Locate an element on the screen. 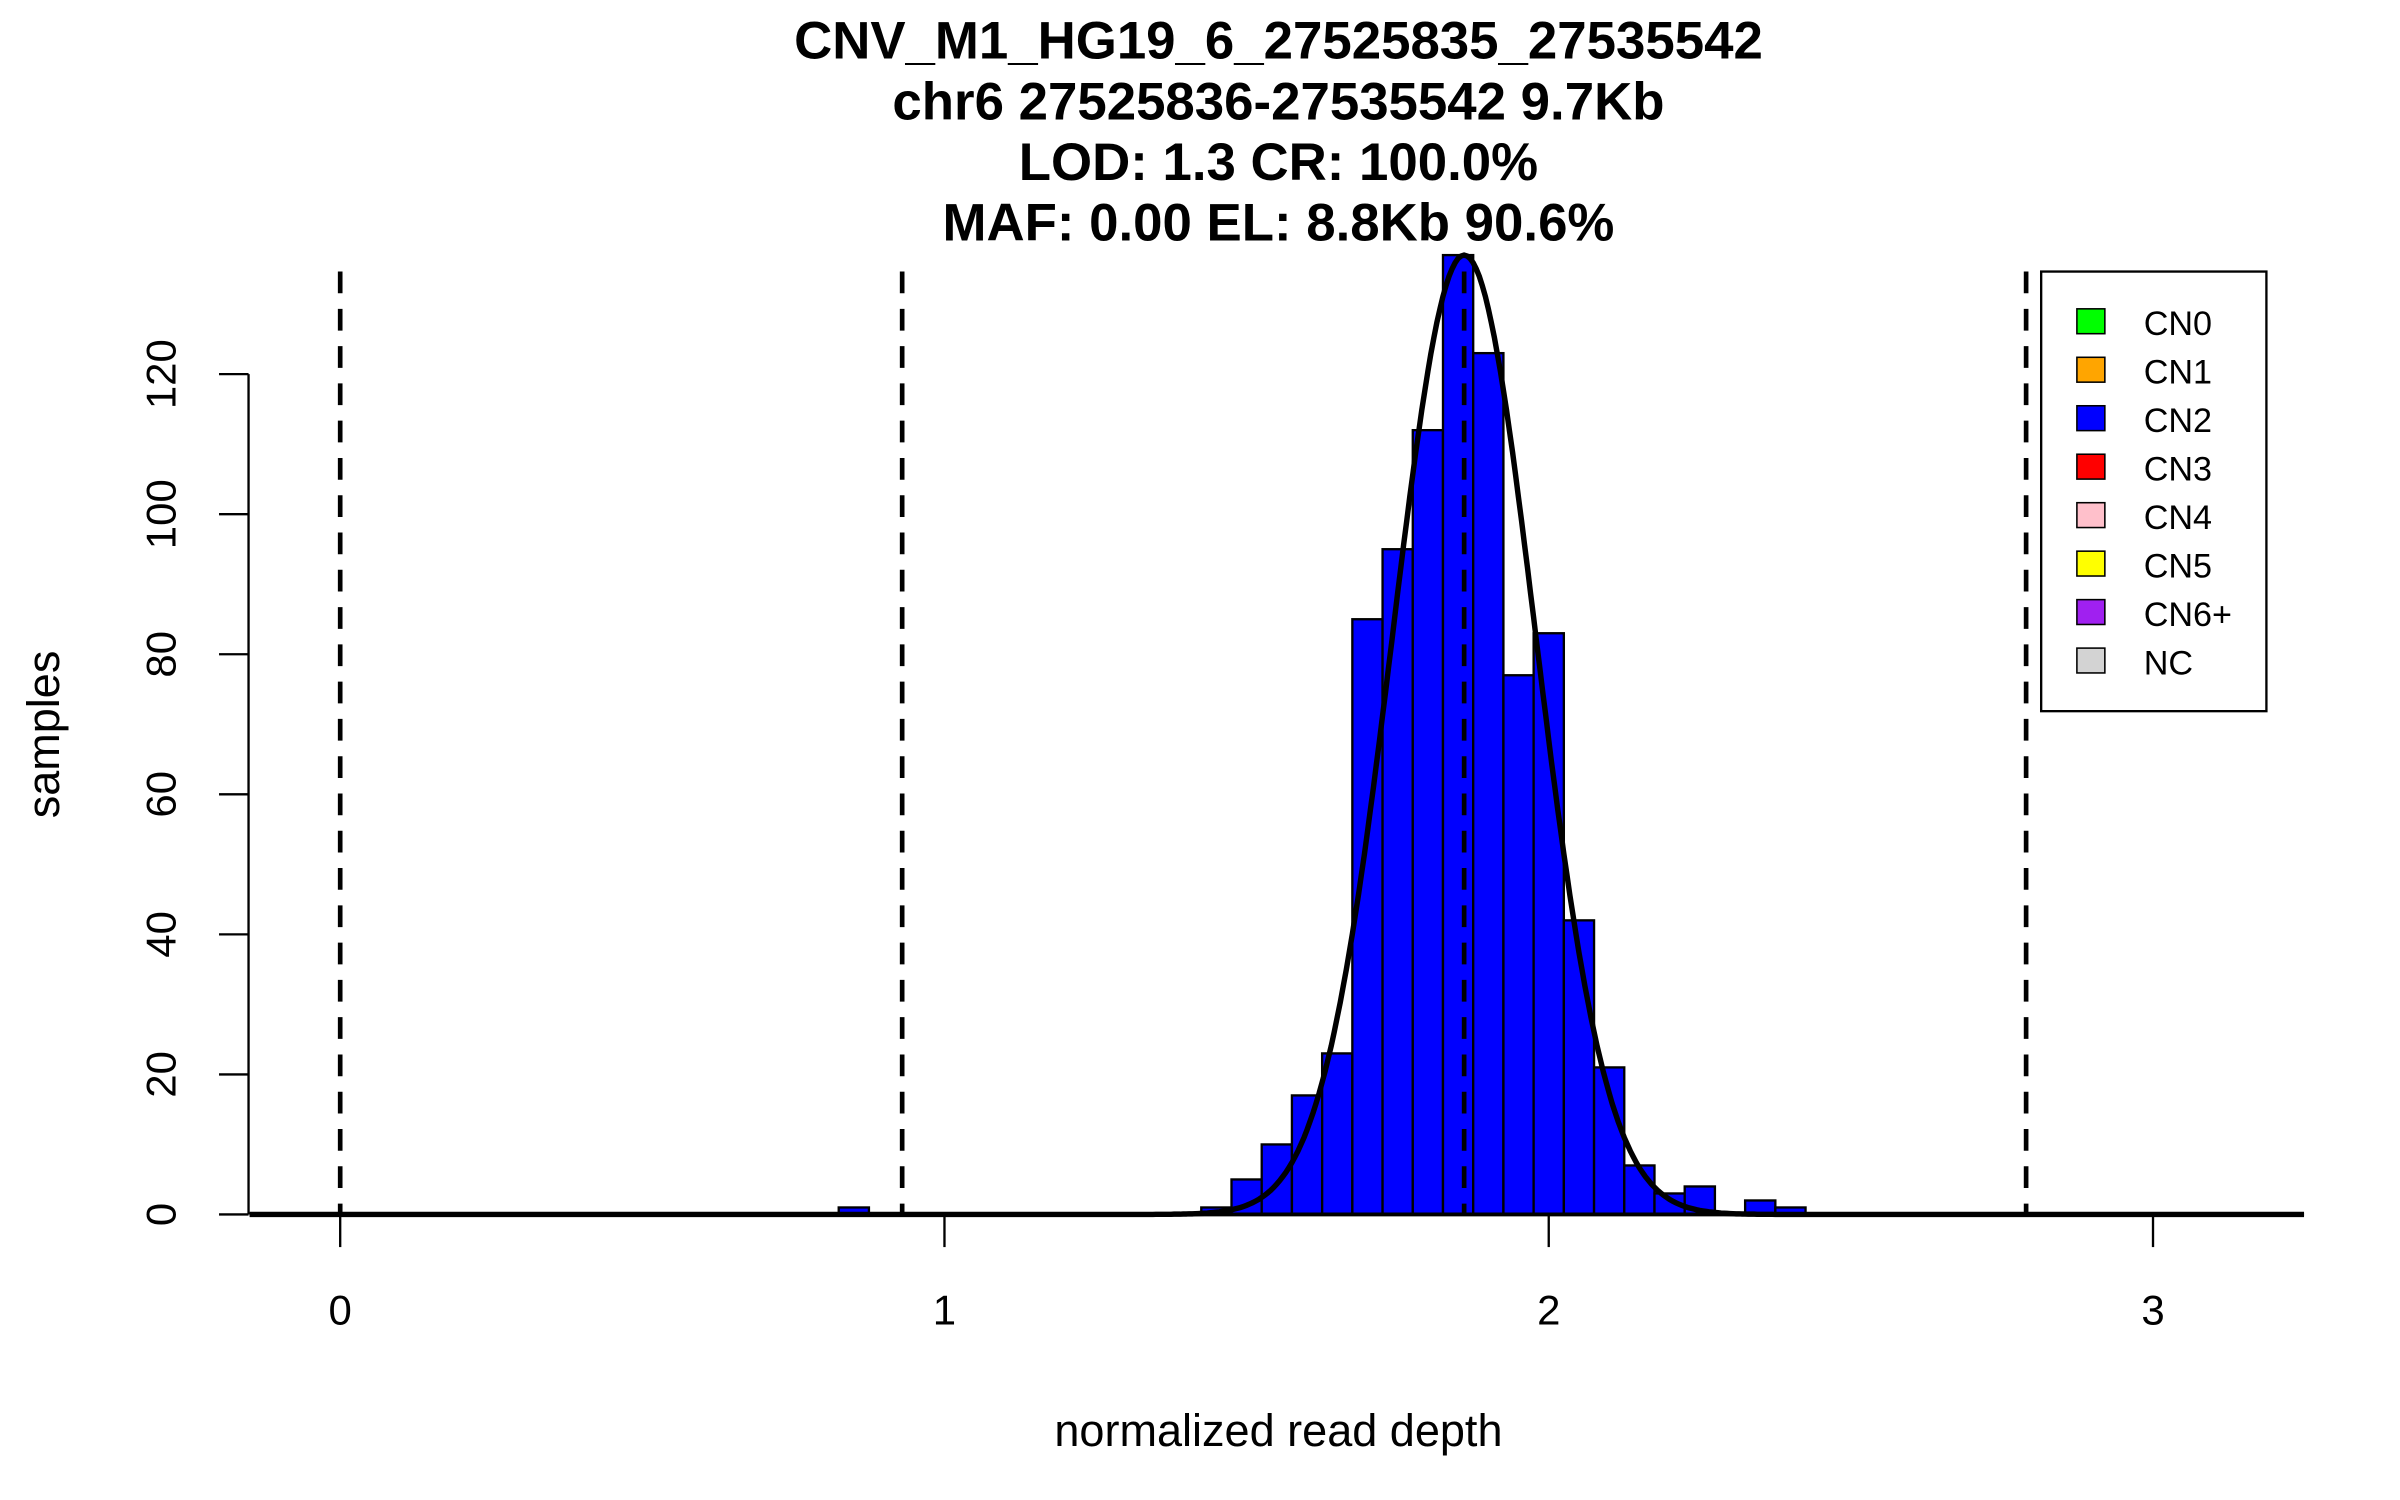 This screenshot has height=1500, width=2400. x-tick-label: 0 is located at coordinates (340, 1310).